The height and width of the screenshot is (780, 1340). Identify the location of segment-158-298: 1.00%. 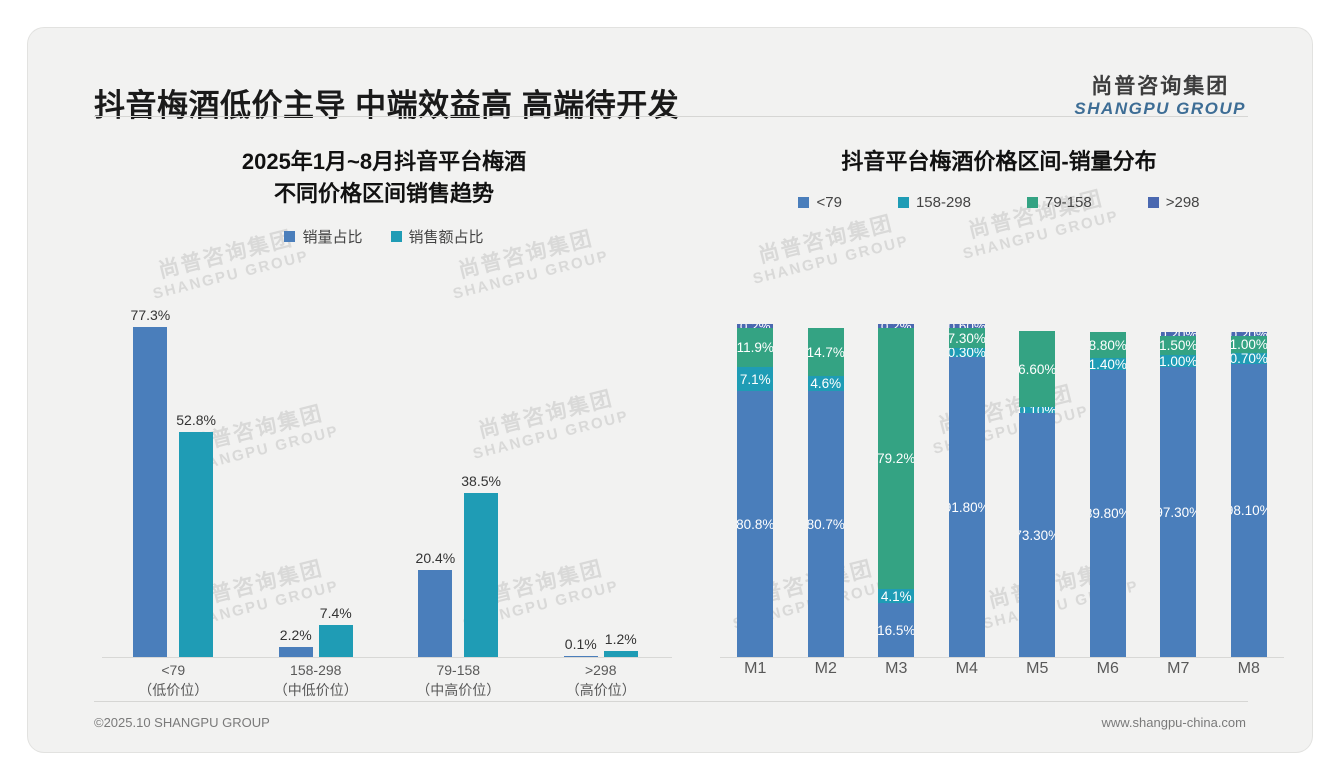
(1178, 361).